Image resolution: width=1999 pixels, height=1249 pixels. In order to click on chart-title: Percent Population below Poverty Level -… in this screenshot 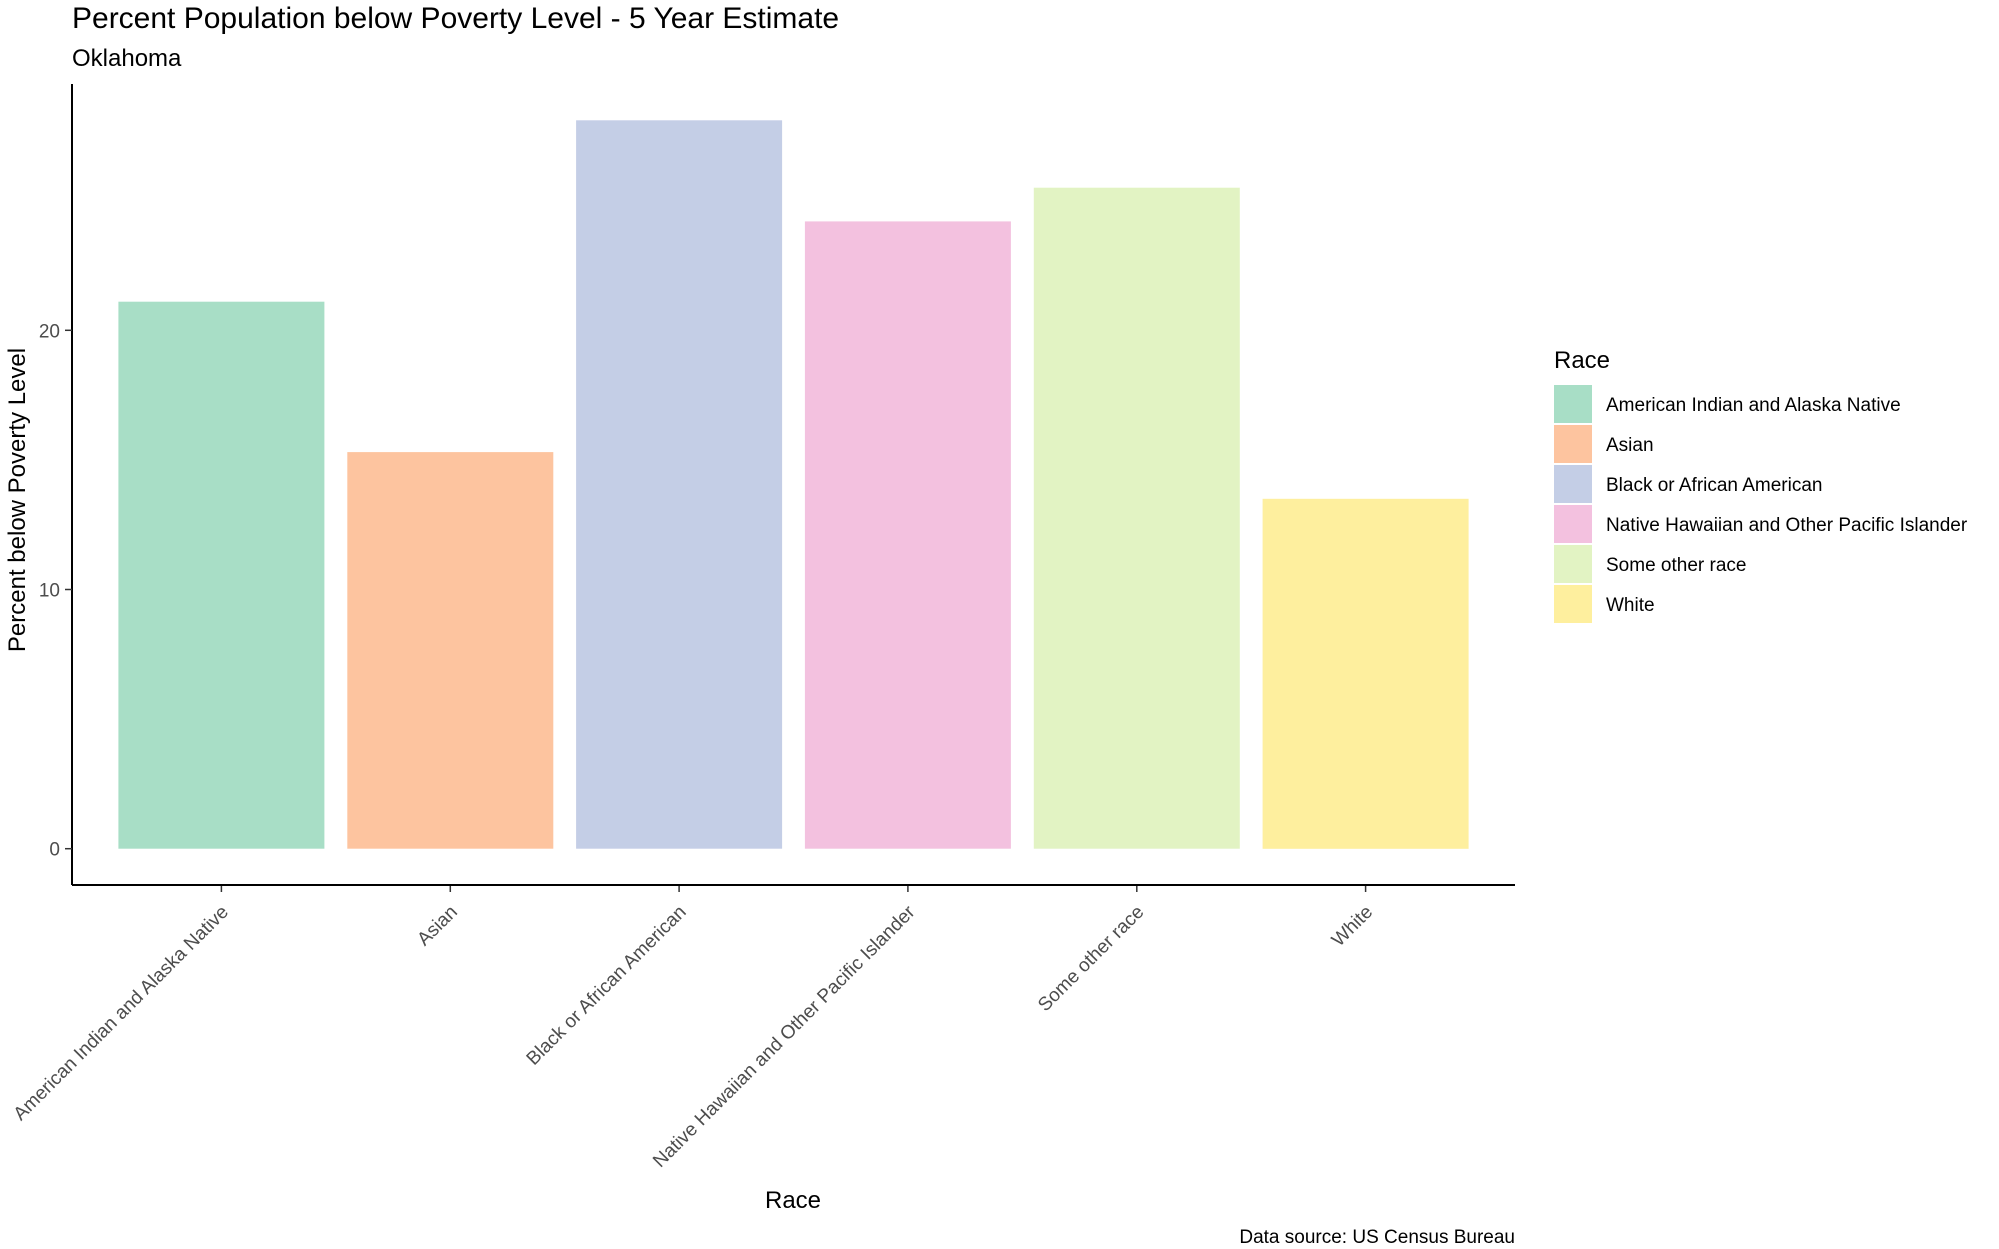, I will do `click(455, 18)`.